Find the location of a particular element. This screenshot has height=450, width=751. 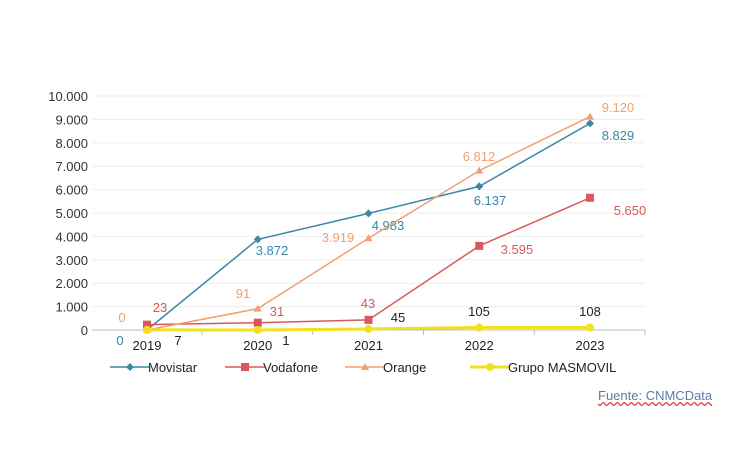

data-label-vodafone: 3.595 is located at coordinates (517, 249).